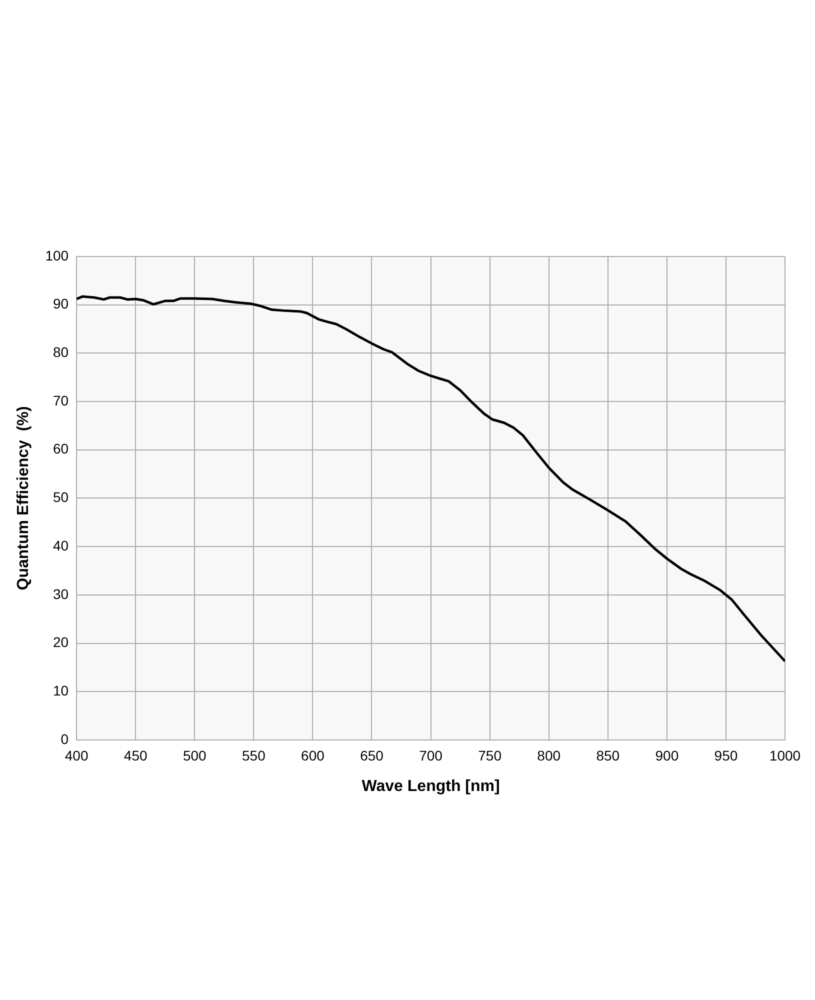 The height and width of the screenshot is (1000, 815). Describe the element at coordinates (431, 786) in the screenshot. I see `x-axis-title: Wave Length [nm]` at that location.